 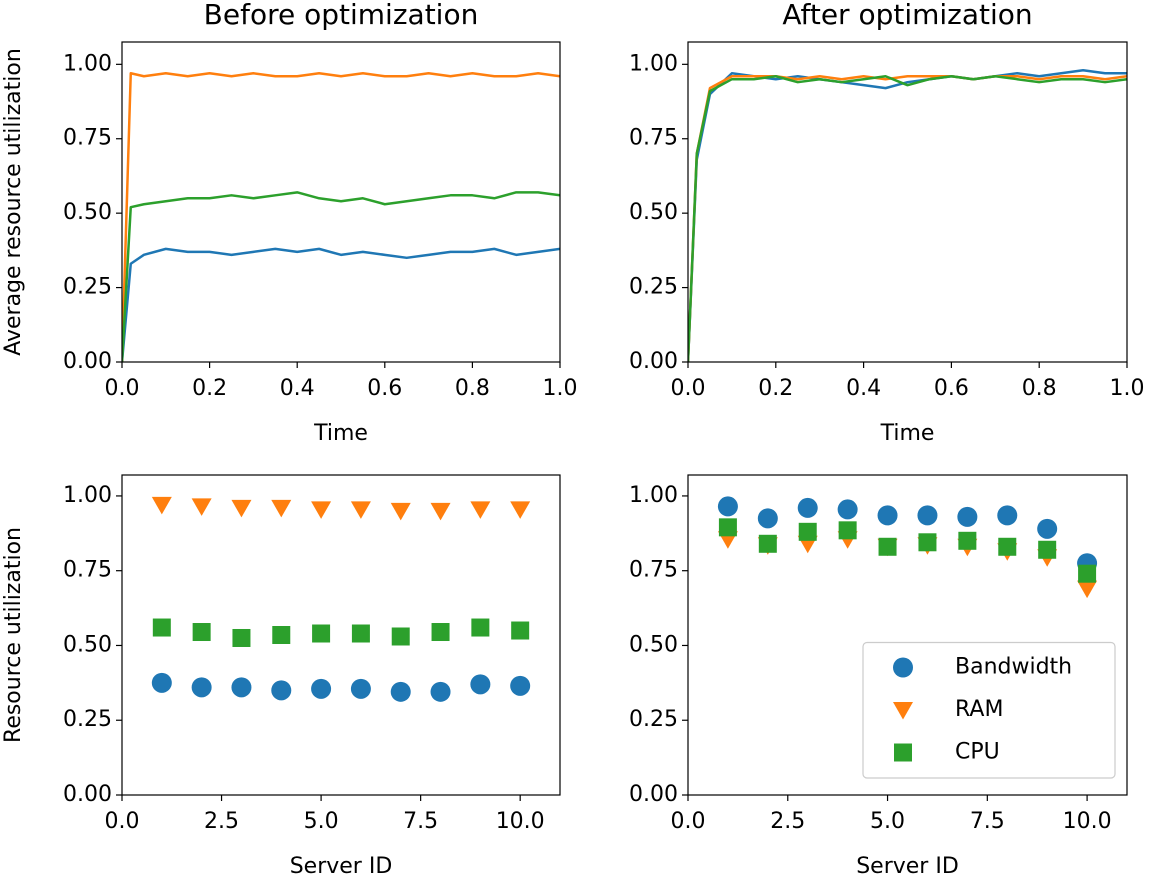 I want to click on x-tick-label: 10.0, so click(x=1087, y=821).